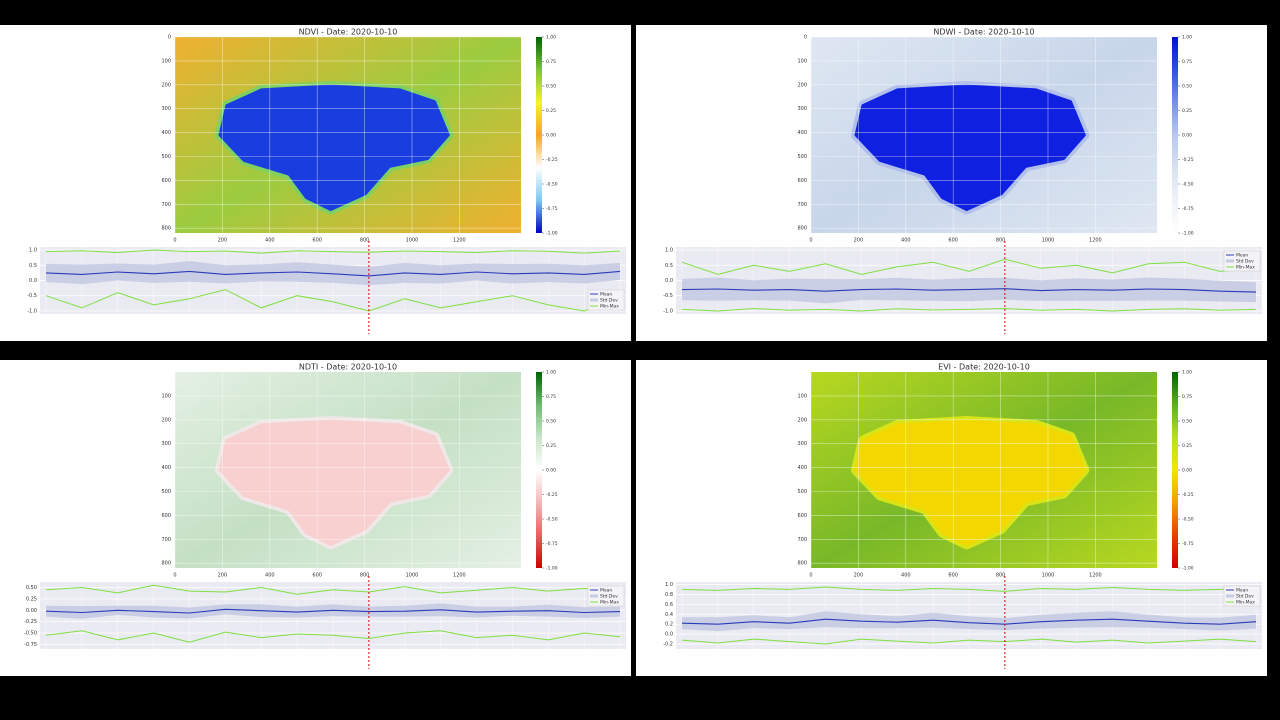 The height and width of the screenshot is (720, 1280). I want to click on colorbar-tick-label: 0.75, so click(1187, 62).